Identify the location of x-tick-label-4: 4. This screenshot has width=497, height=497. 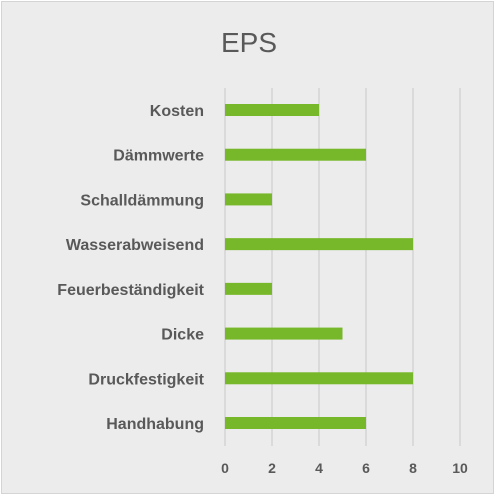
(319, 468).